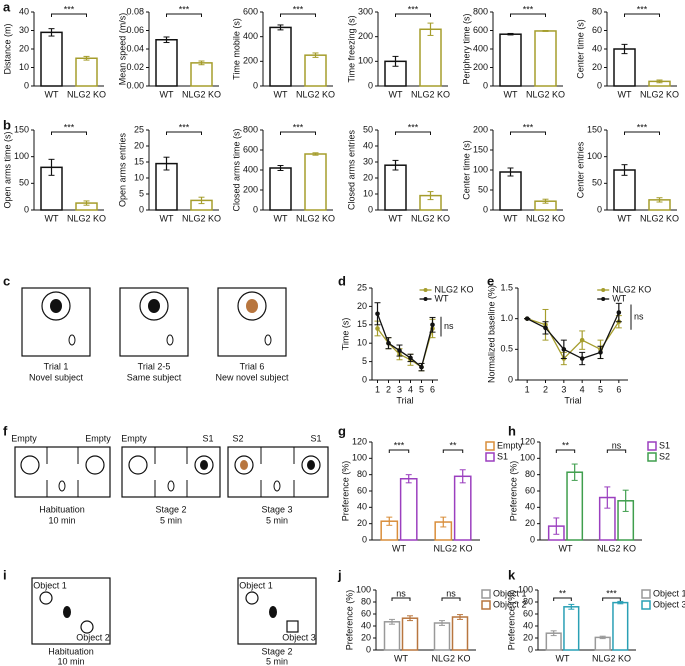  Describe the element at coordinates (154, 377) in the screenshot. I see `label: Same subject` at that location.